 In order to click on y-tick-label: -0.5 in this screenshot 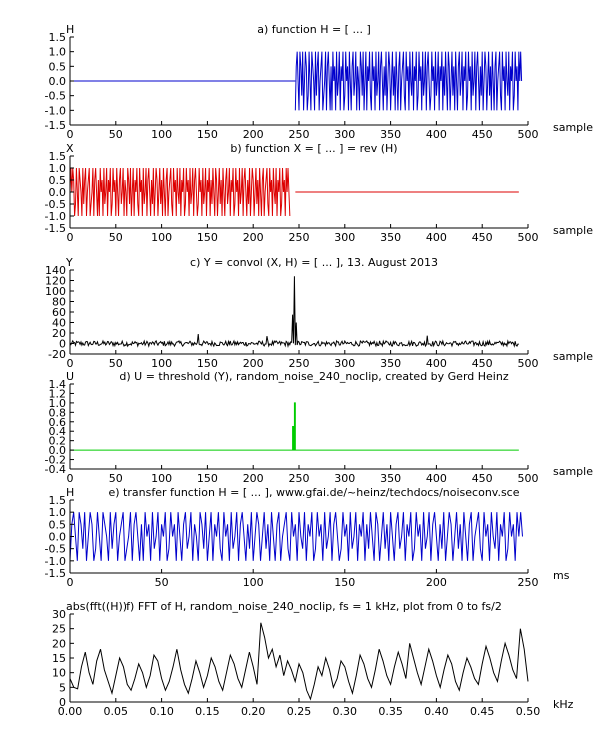, I will do `click(55, 96)`.